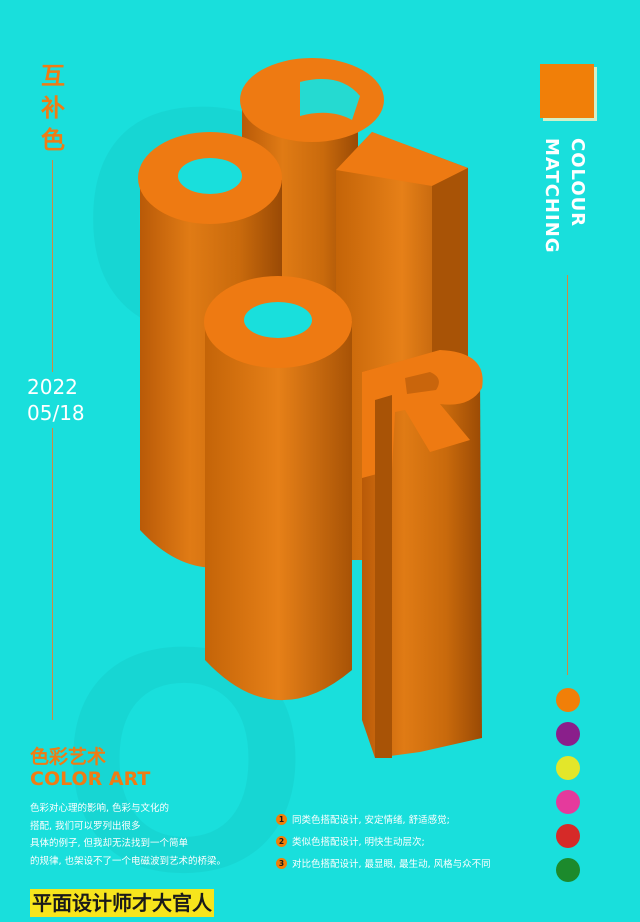  Describe the element at coordinates (68, 757) in the screenshot. I see `subtitle-chinese: 色彩艺术` at that location.